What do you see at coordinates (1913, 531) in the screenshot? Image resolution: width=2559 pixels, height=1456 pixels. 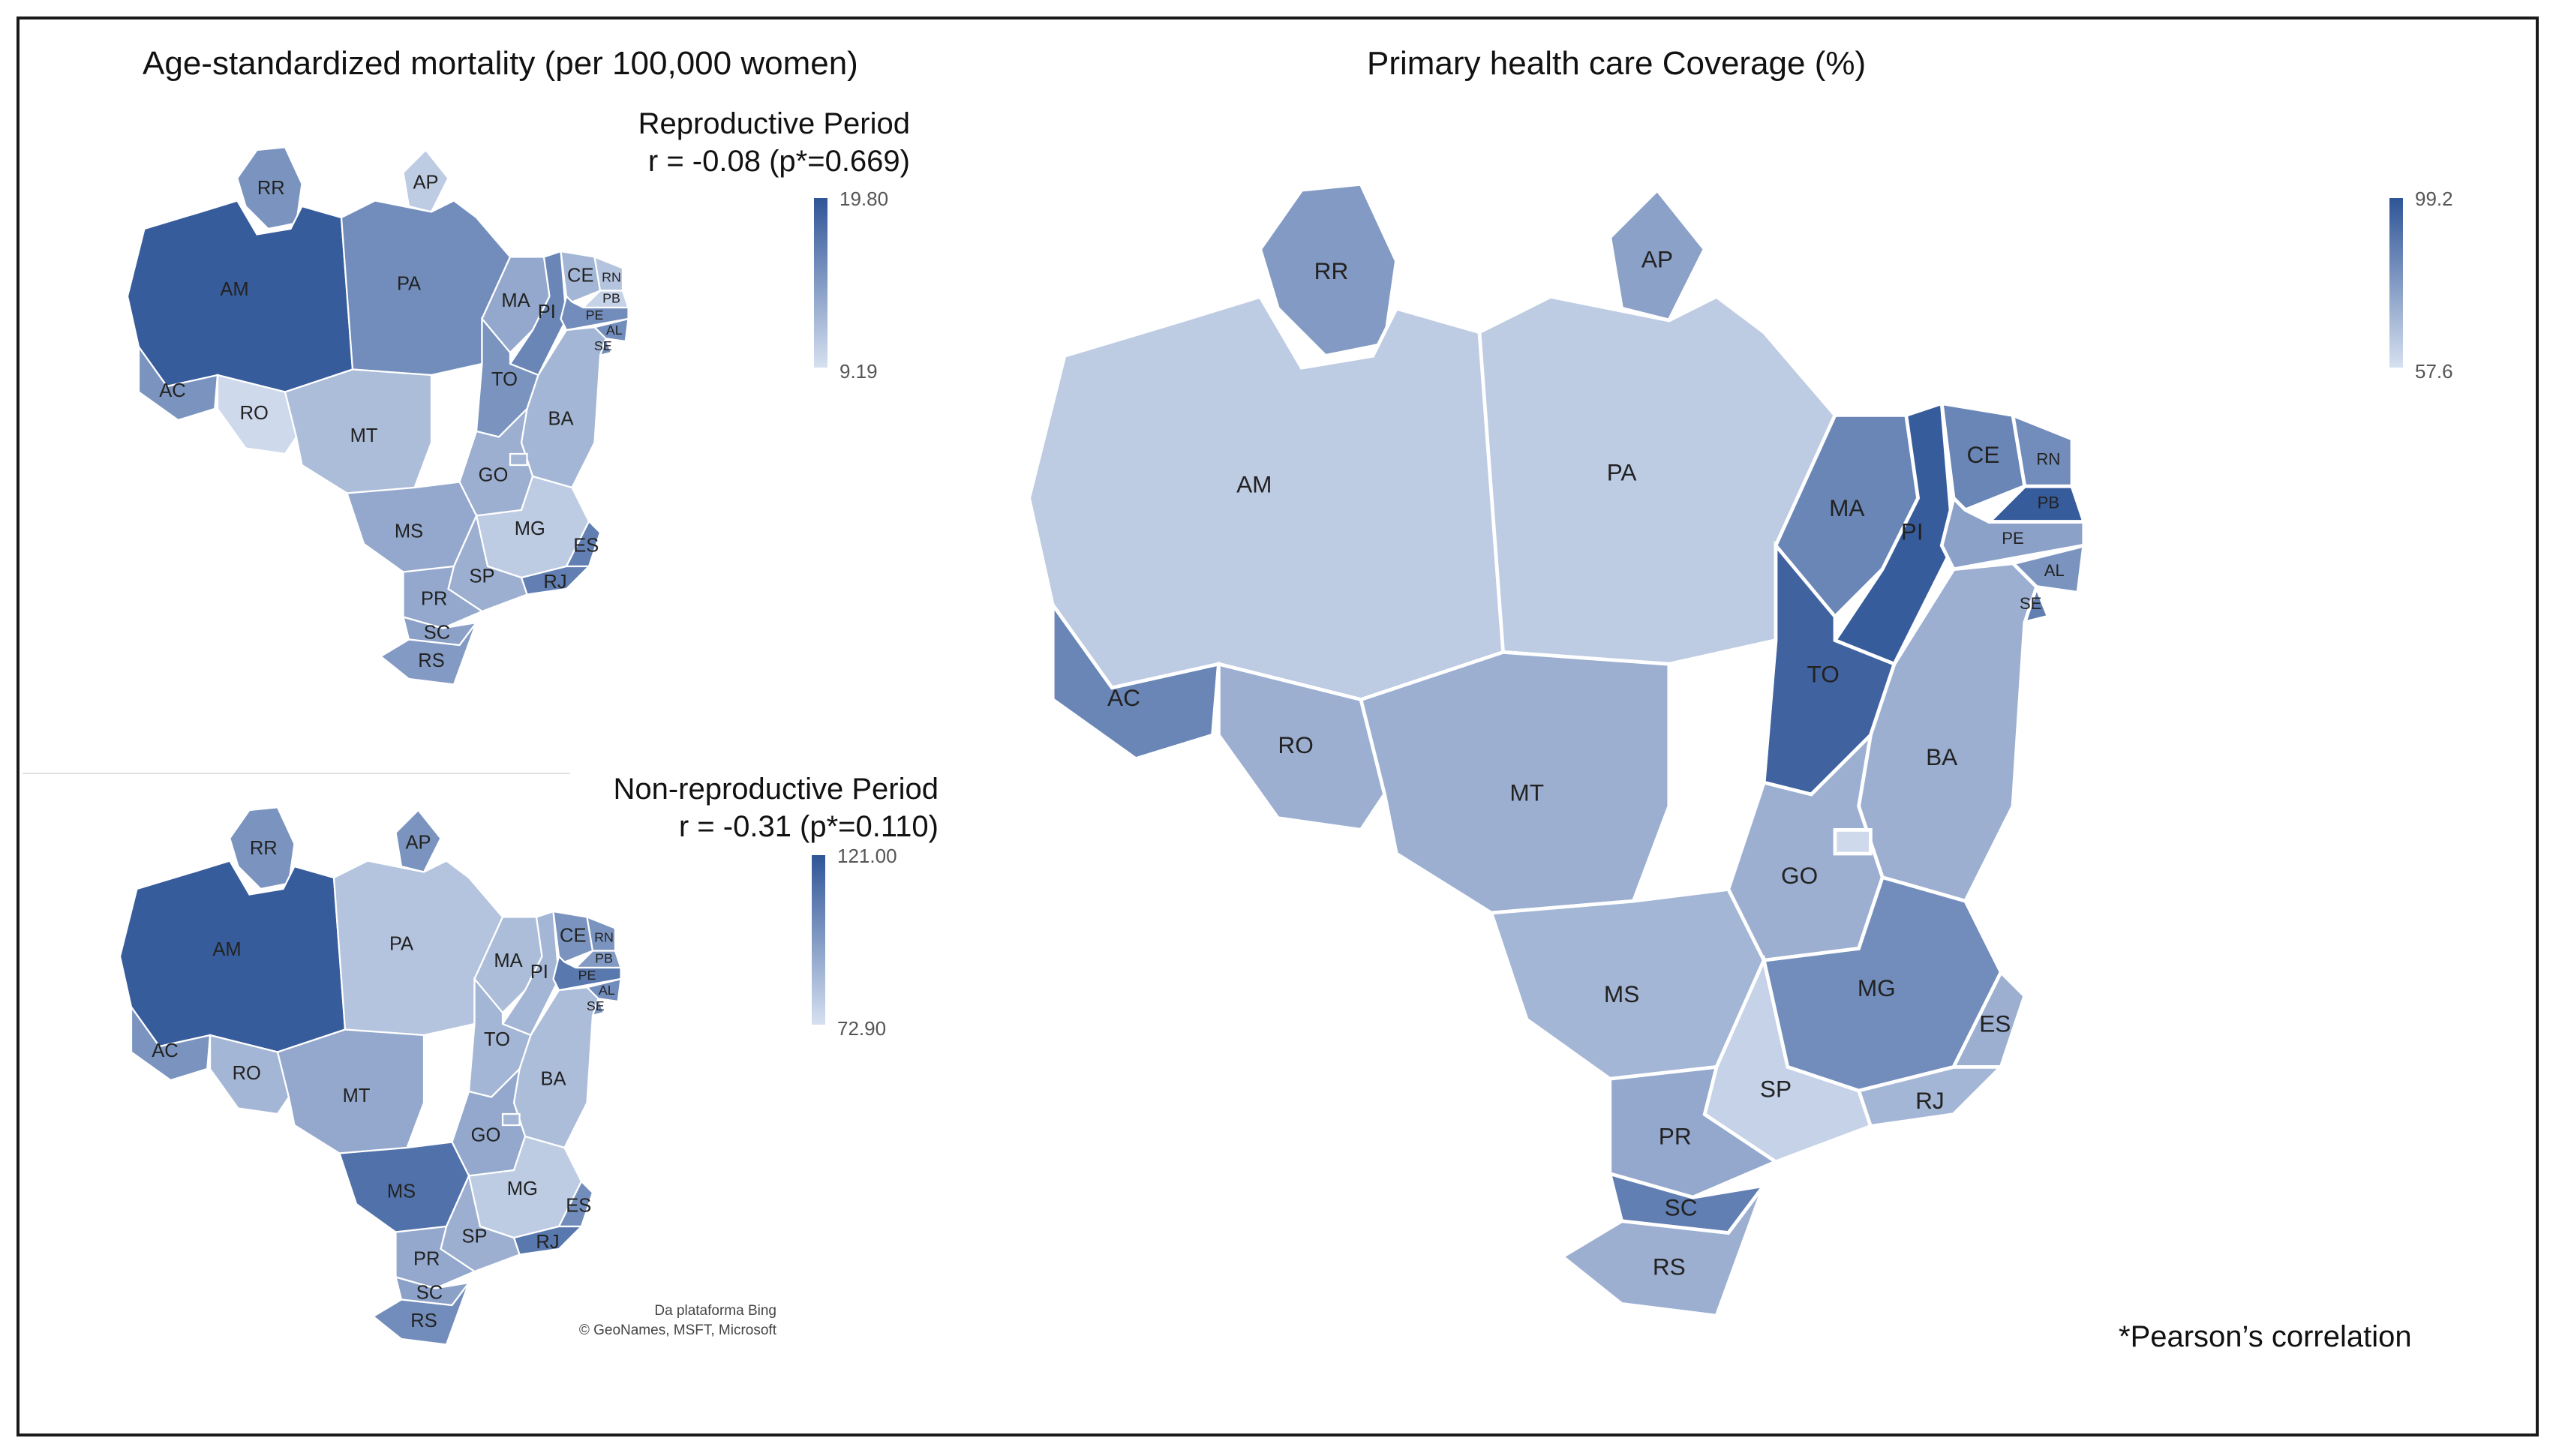 I see `state-pi-label: PI` at bounding box center [1913, 531].